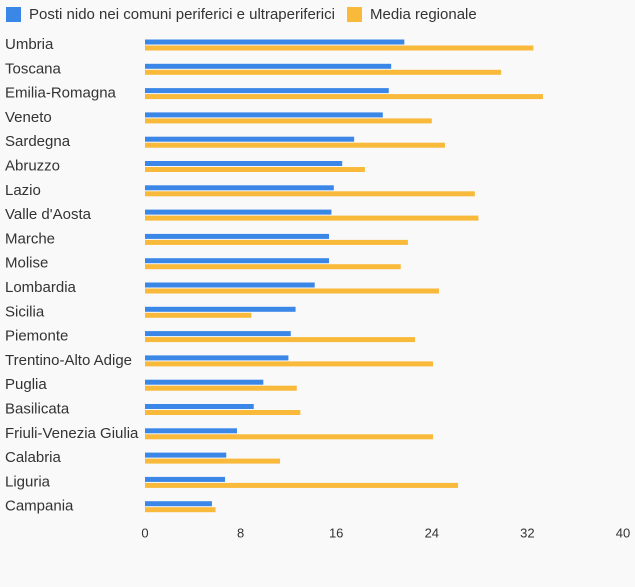  I want to click on bar-posti-nido-liguria, so click(185, 479).